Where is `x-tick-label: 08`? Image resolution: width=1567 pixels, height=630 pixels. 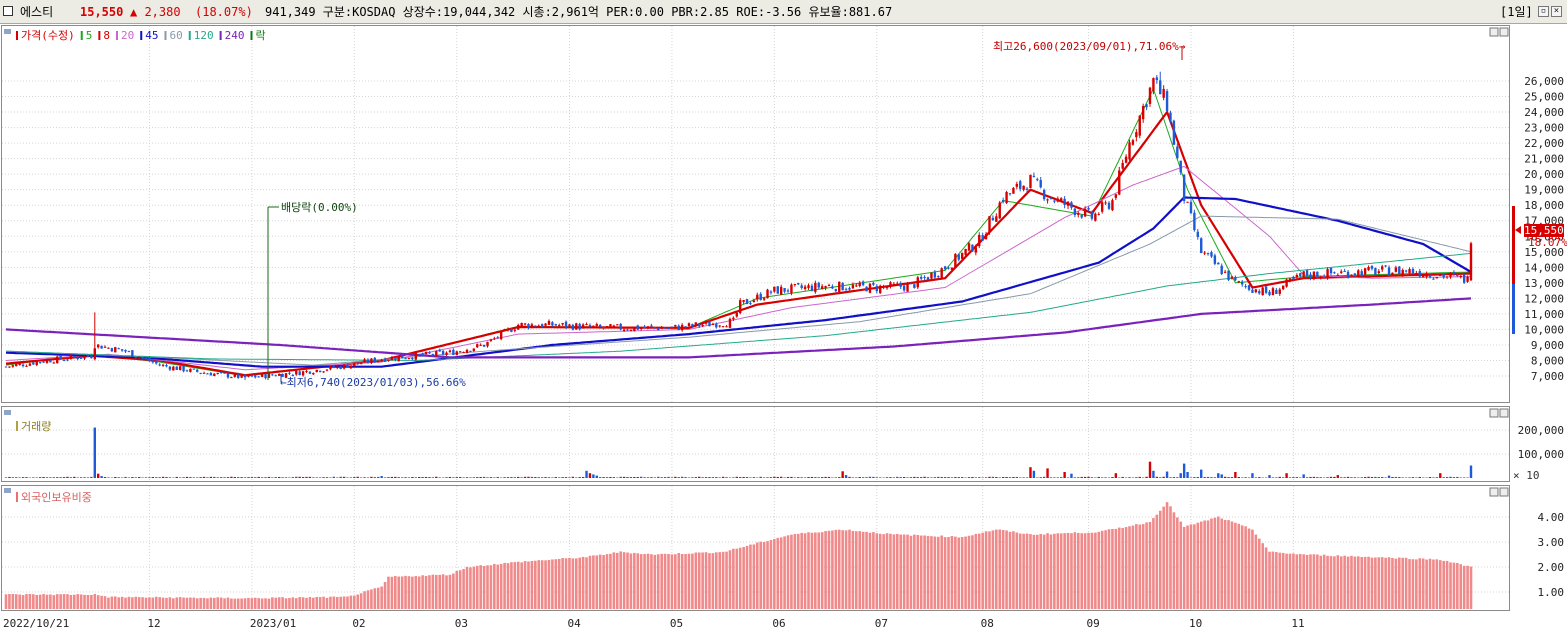
x-tick-label: 08 is located at coordinates (987, 623).